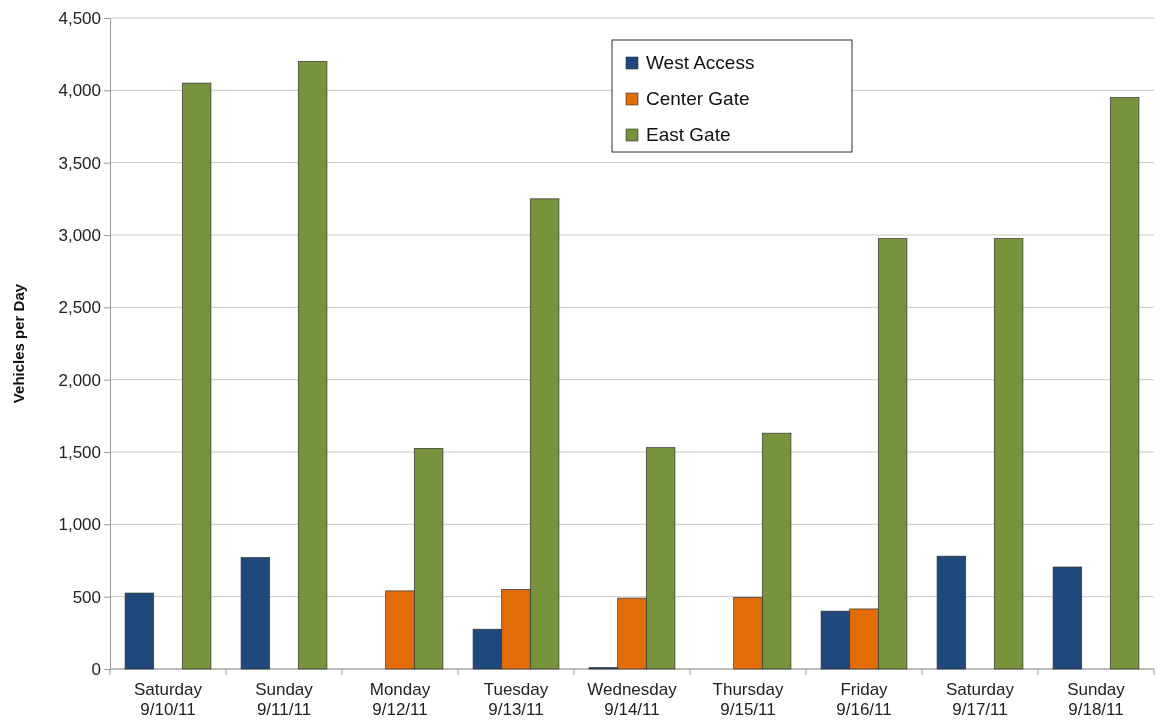 The height and width of the screenshot is (721, 1162). Describe the element at coordinates (284, 699) in the screenshot. I see `x-tick-label: Sunday 9/11/11` at that location.